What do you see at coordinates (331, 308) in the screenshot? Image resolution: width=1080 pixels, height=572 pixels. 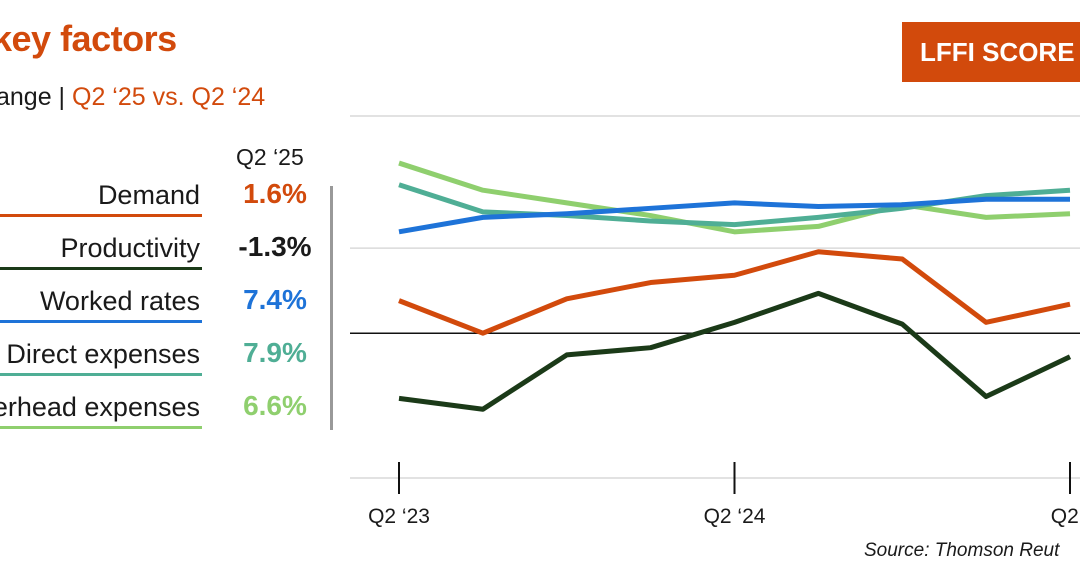 I see `legend-divider` at bounding box center [331, 308].